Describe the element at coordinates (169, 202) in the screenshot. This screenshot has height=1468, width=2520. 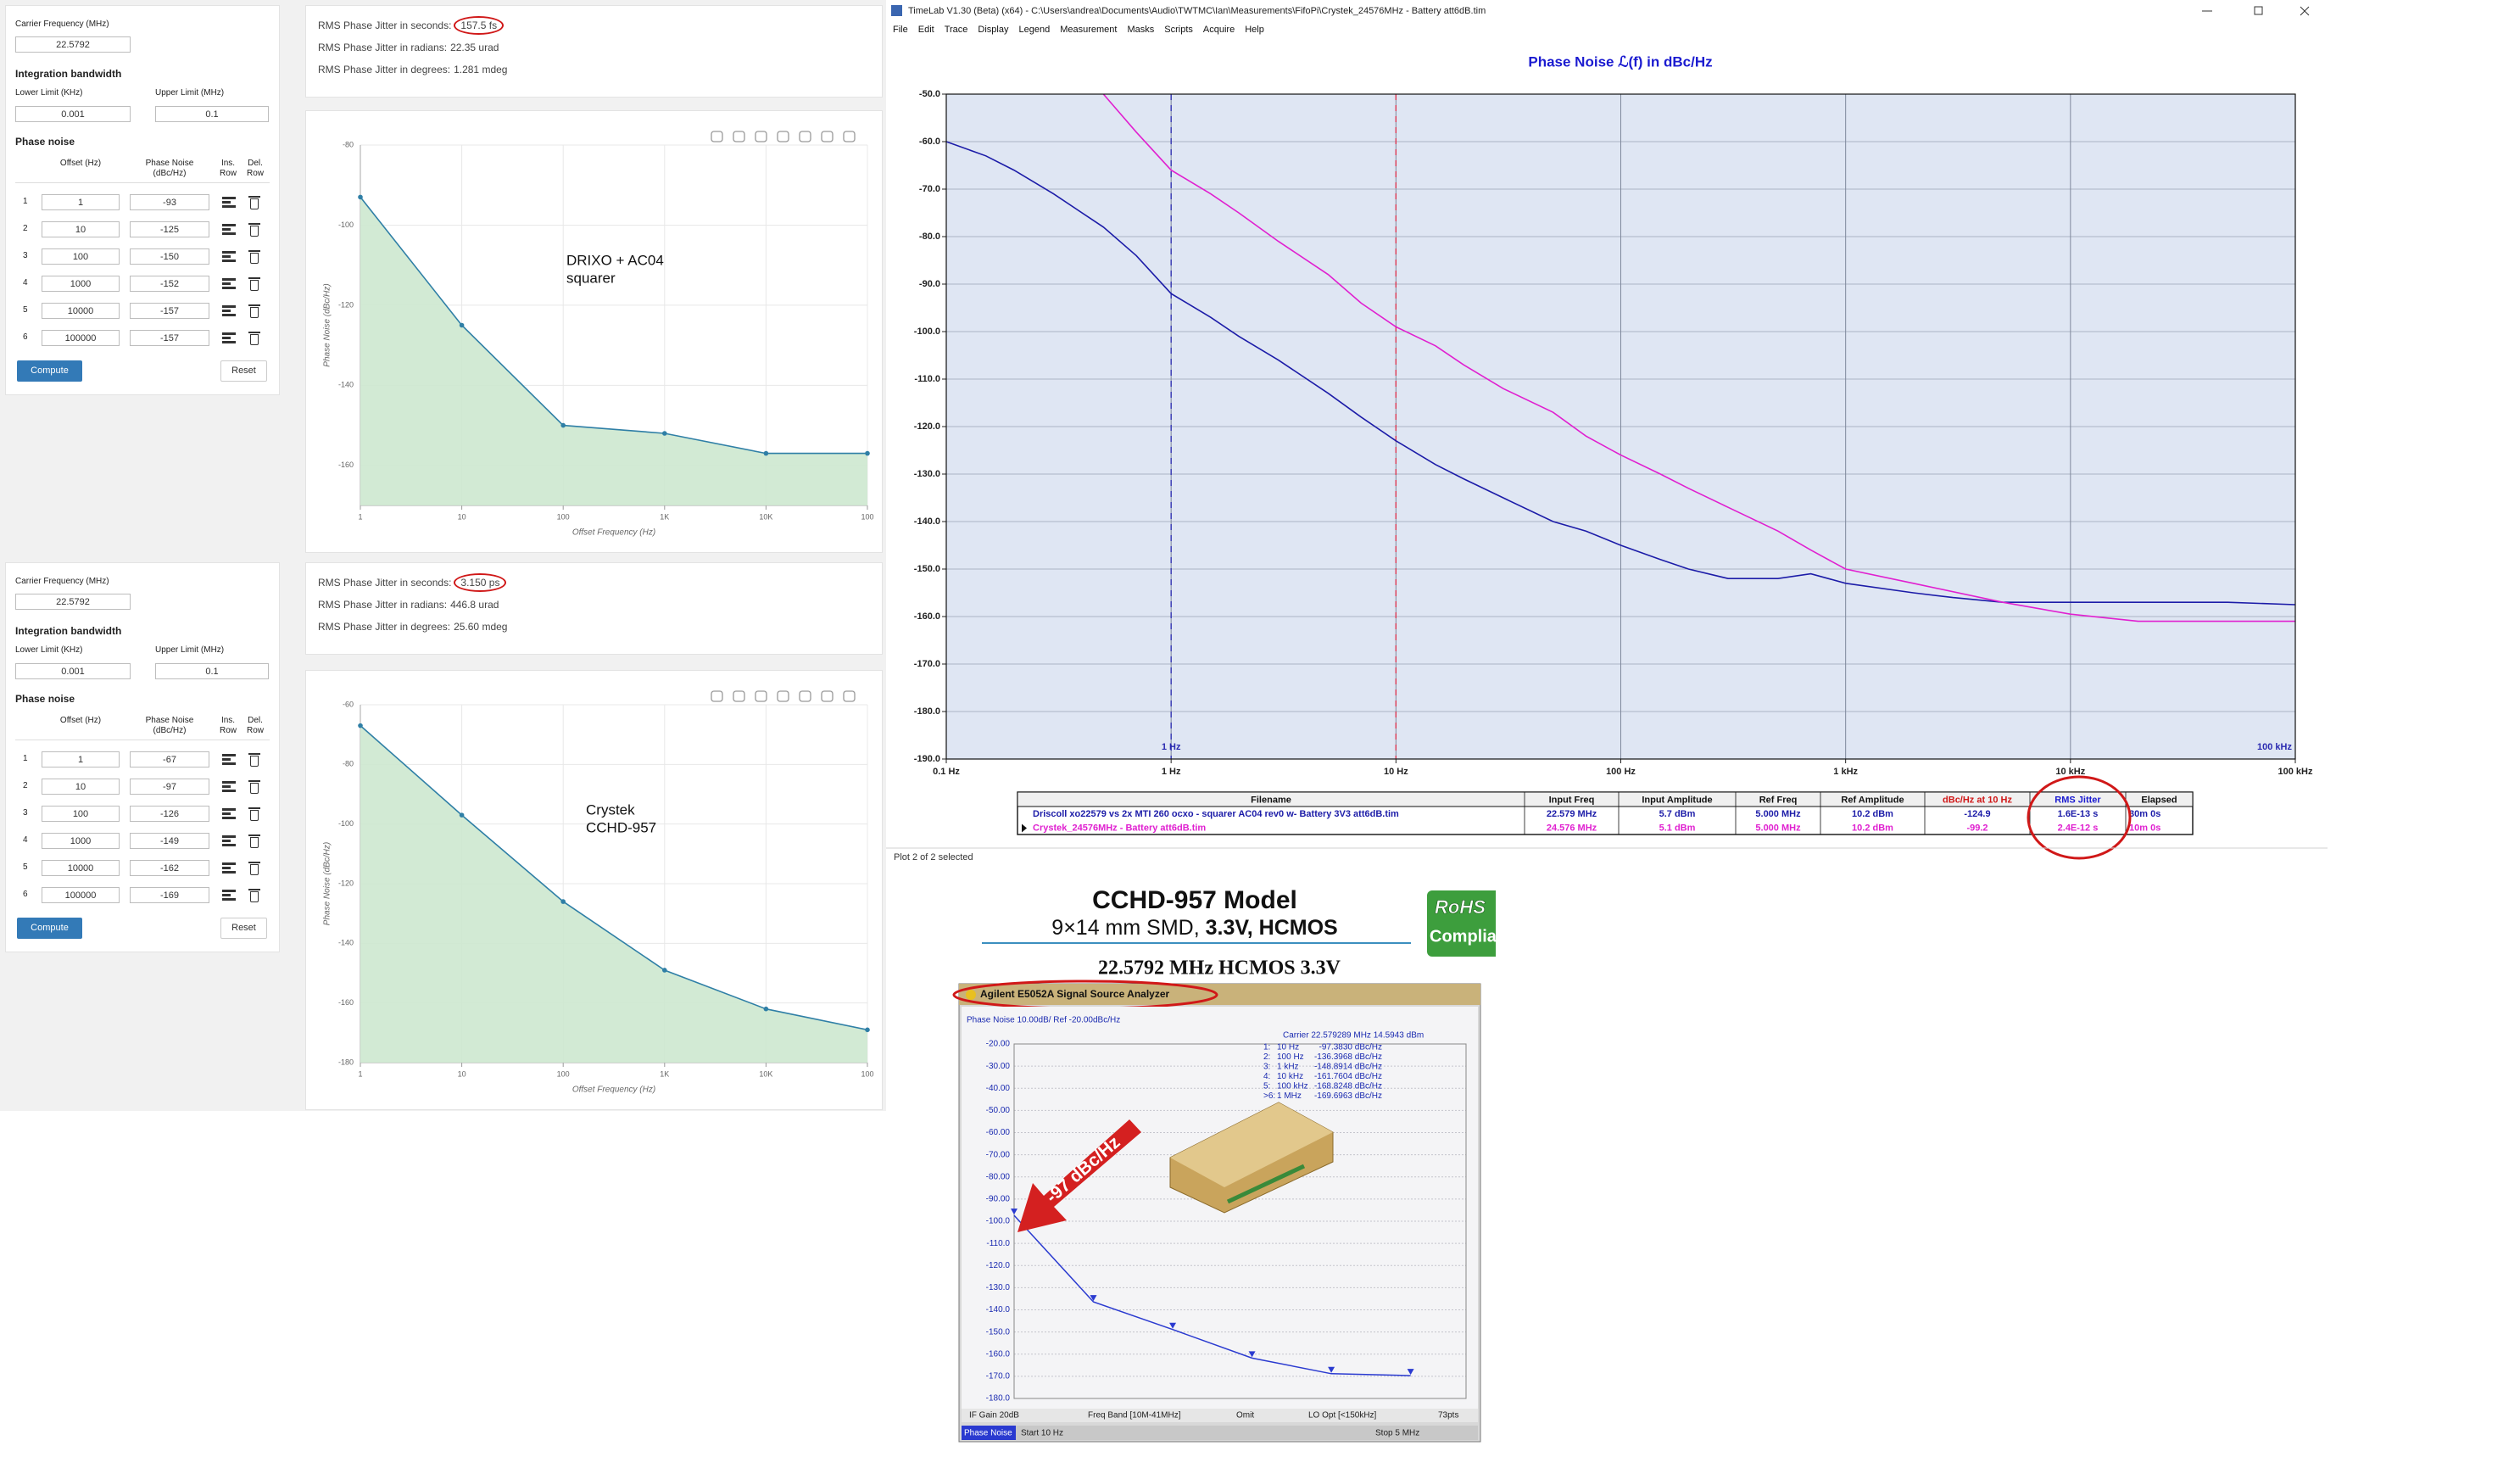
I see `noise-input: -93` at that location.